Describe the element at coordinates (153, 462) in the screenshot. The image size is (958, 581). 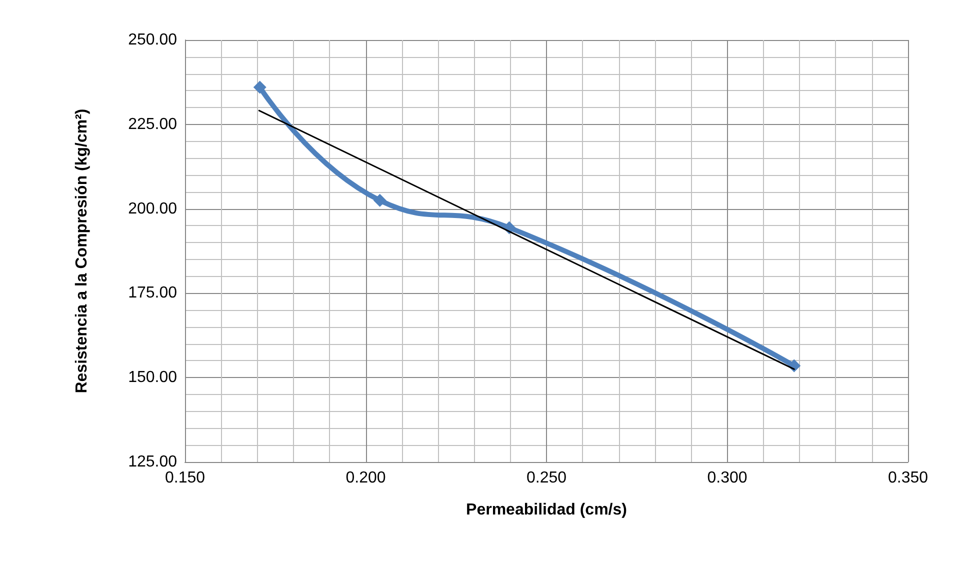
I see `y-tick-label: 125.00` at that location.